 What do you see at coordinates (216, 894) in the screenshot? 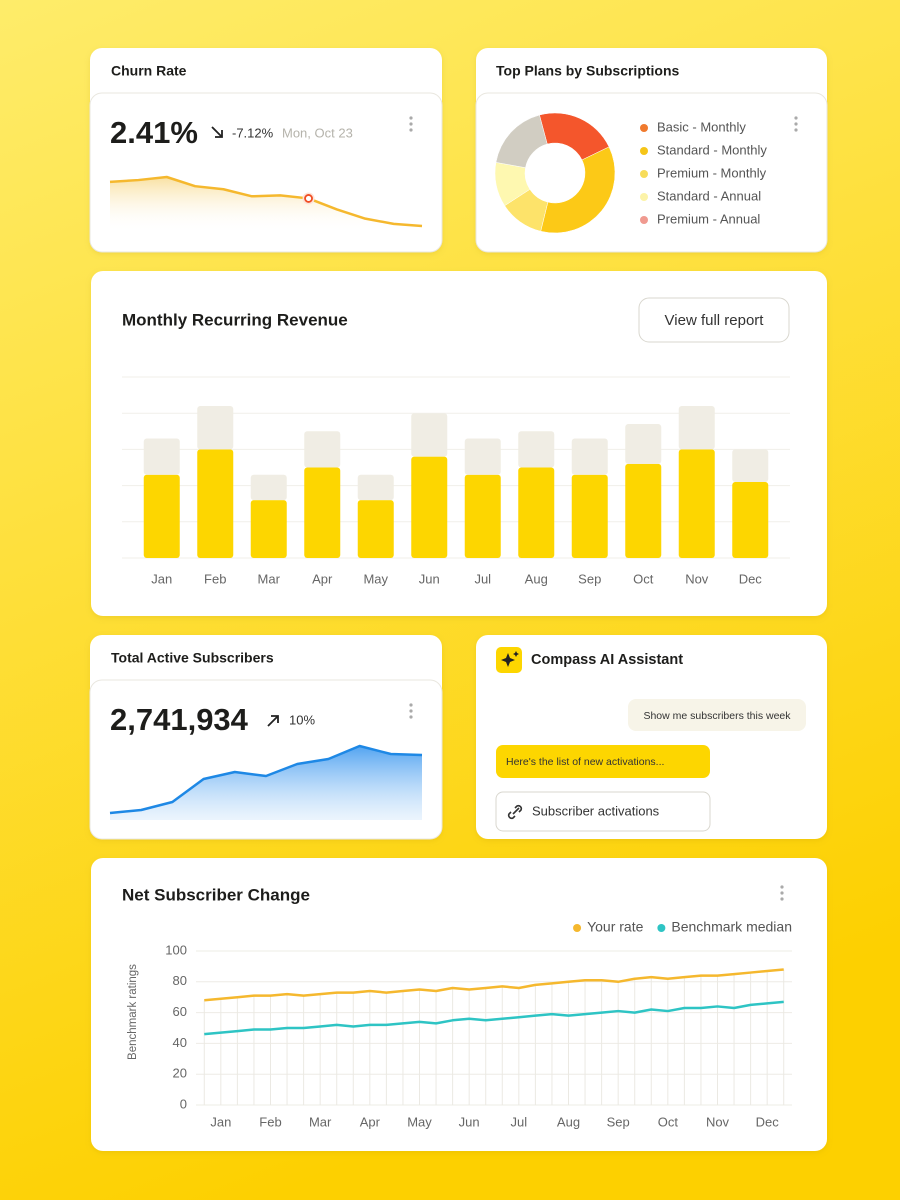
I see `card-title: Net Subscriber Change` at bounding box center [216, 894].